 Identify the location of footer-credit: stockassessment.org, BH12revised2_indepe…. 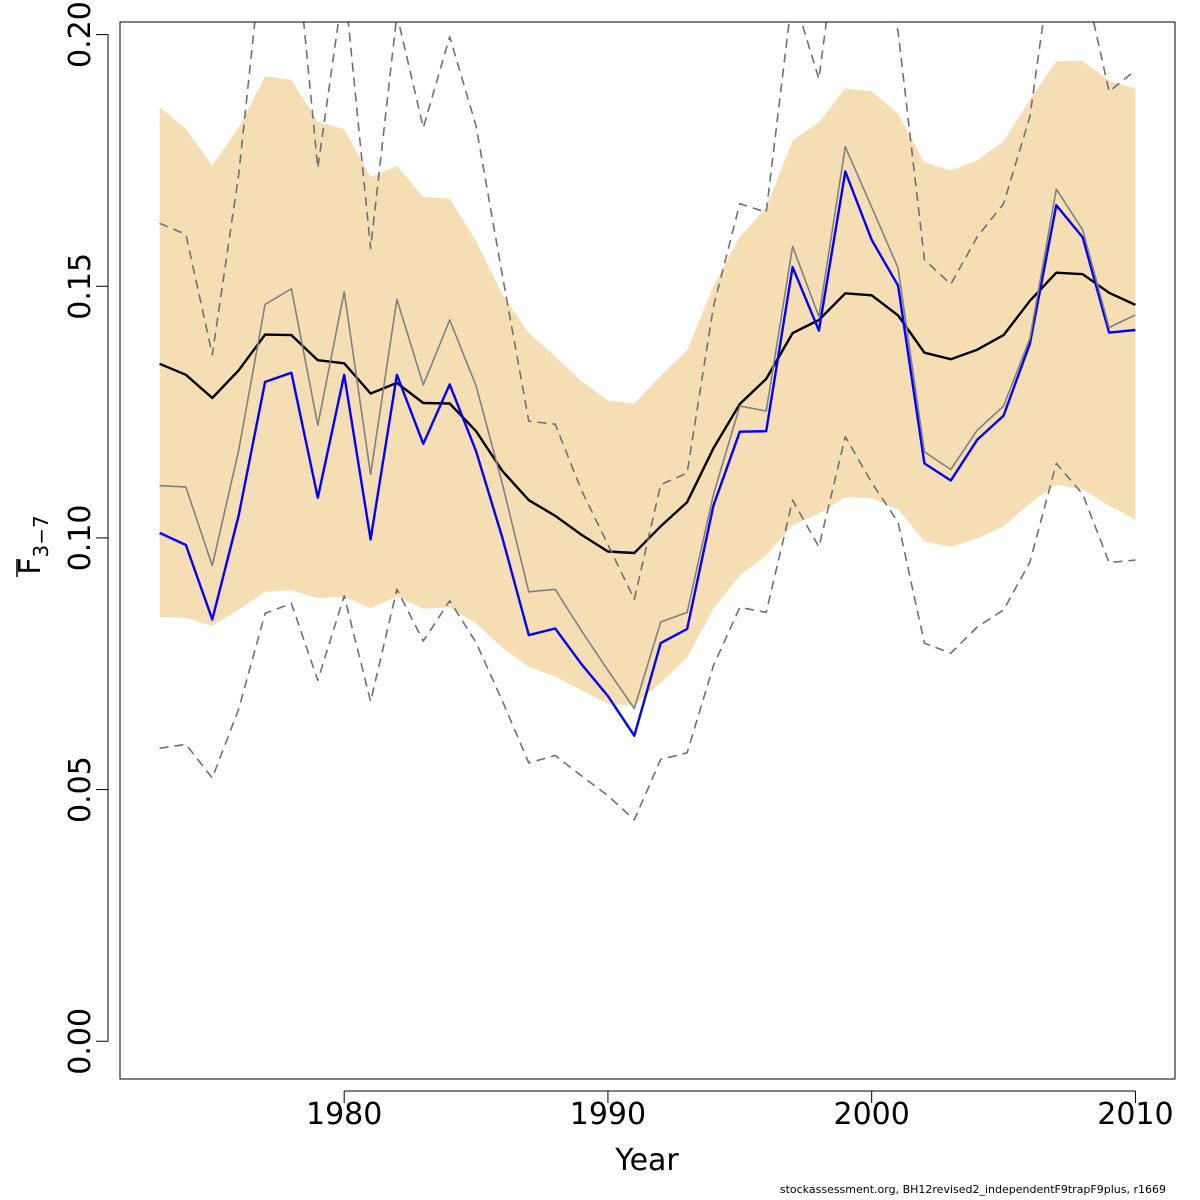
(972, 1189).